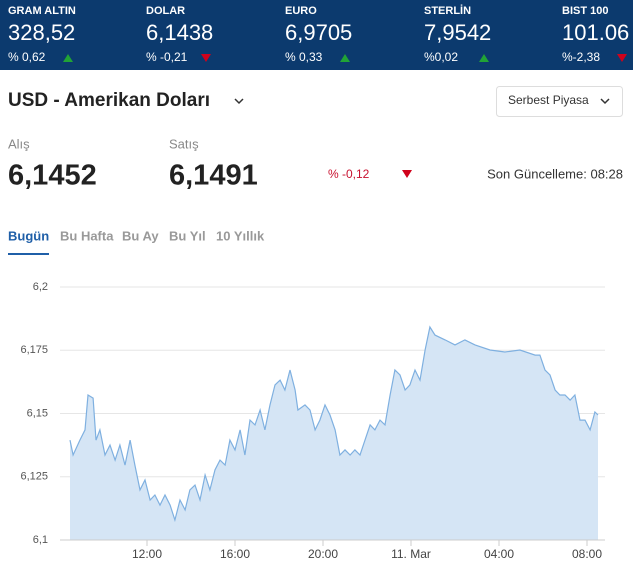 The width and height of the screenshot is (633, 578). What do you see at coordinates (40, 540) in the screenshot?
I see `y-tick-label: 6,1` at bounding box center [40, 540].